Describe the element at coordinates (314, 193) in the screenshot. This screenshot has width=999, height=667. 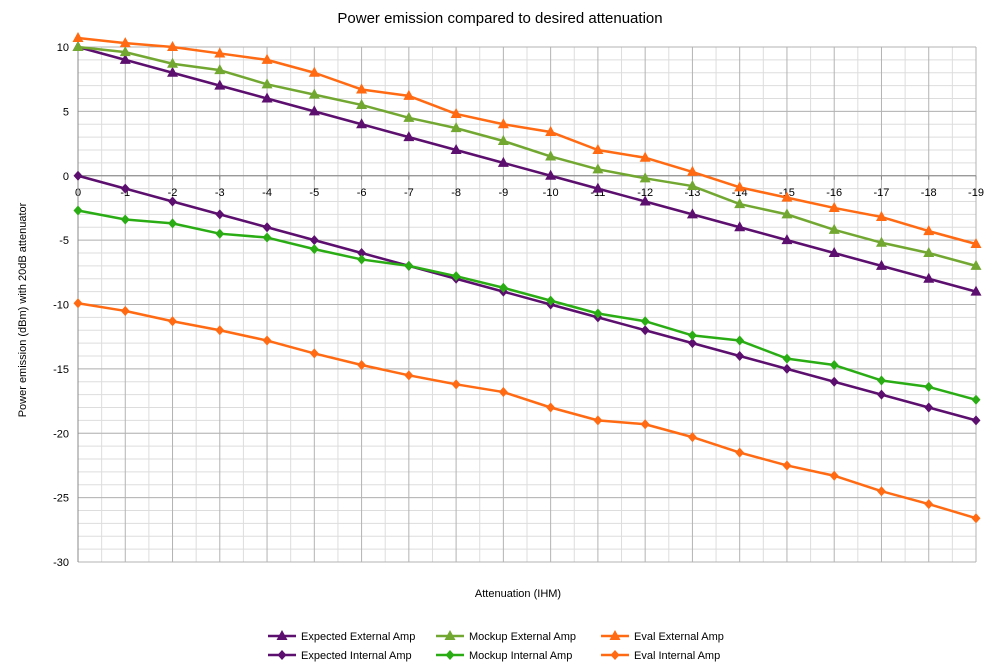
I see `x-tick-label: -5` at that location.